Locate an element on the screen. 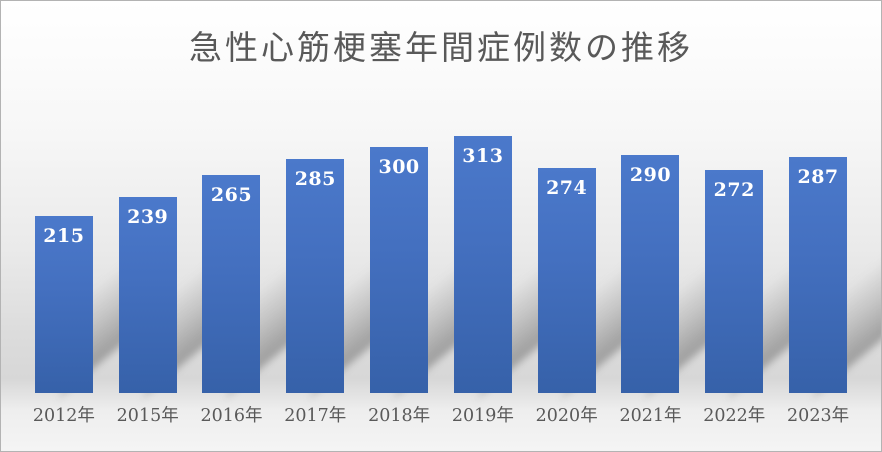  bar-value-label: 300 is located at coordinates (399, 167).